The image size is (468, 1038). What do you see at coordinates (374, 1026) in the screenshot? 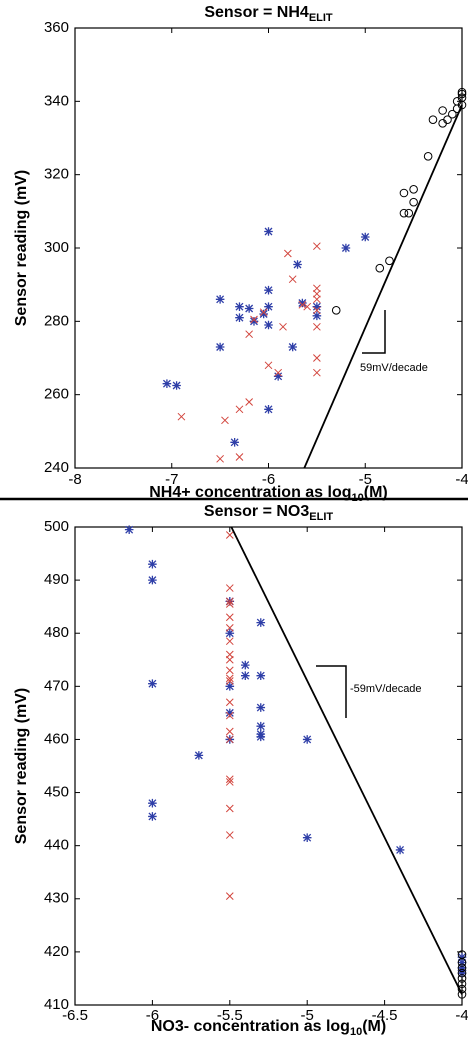
I see `x-label-text: (M)` at bounding box center [374, 1026].